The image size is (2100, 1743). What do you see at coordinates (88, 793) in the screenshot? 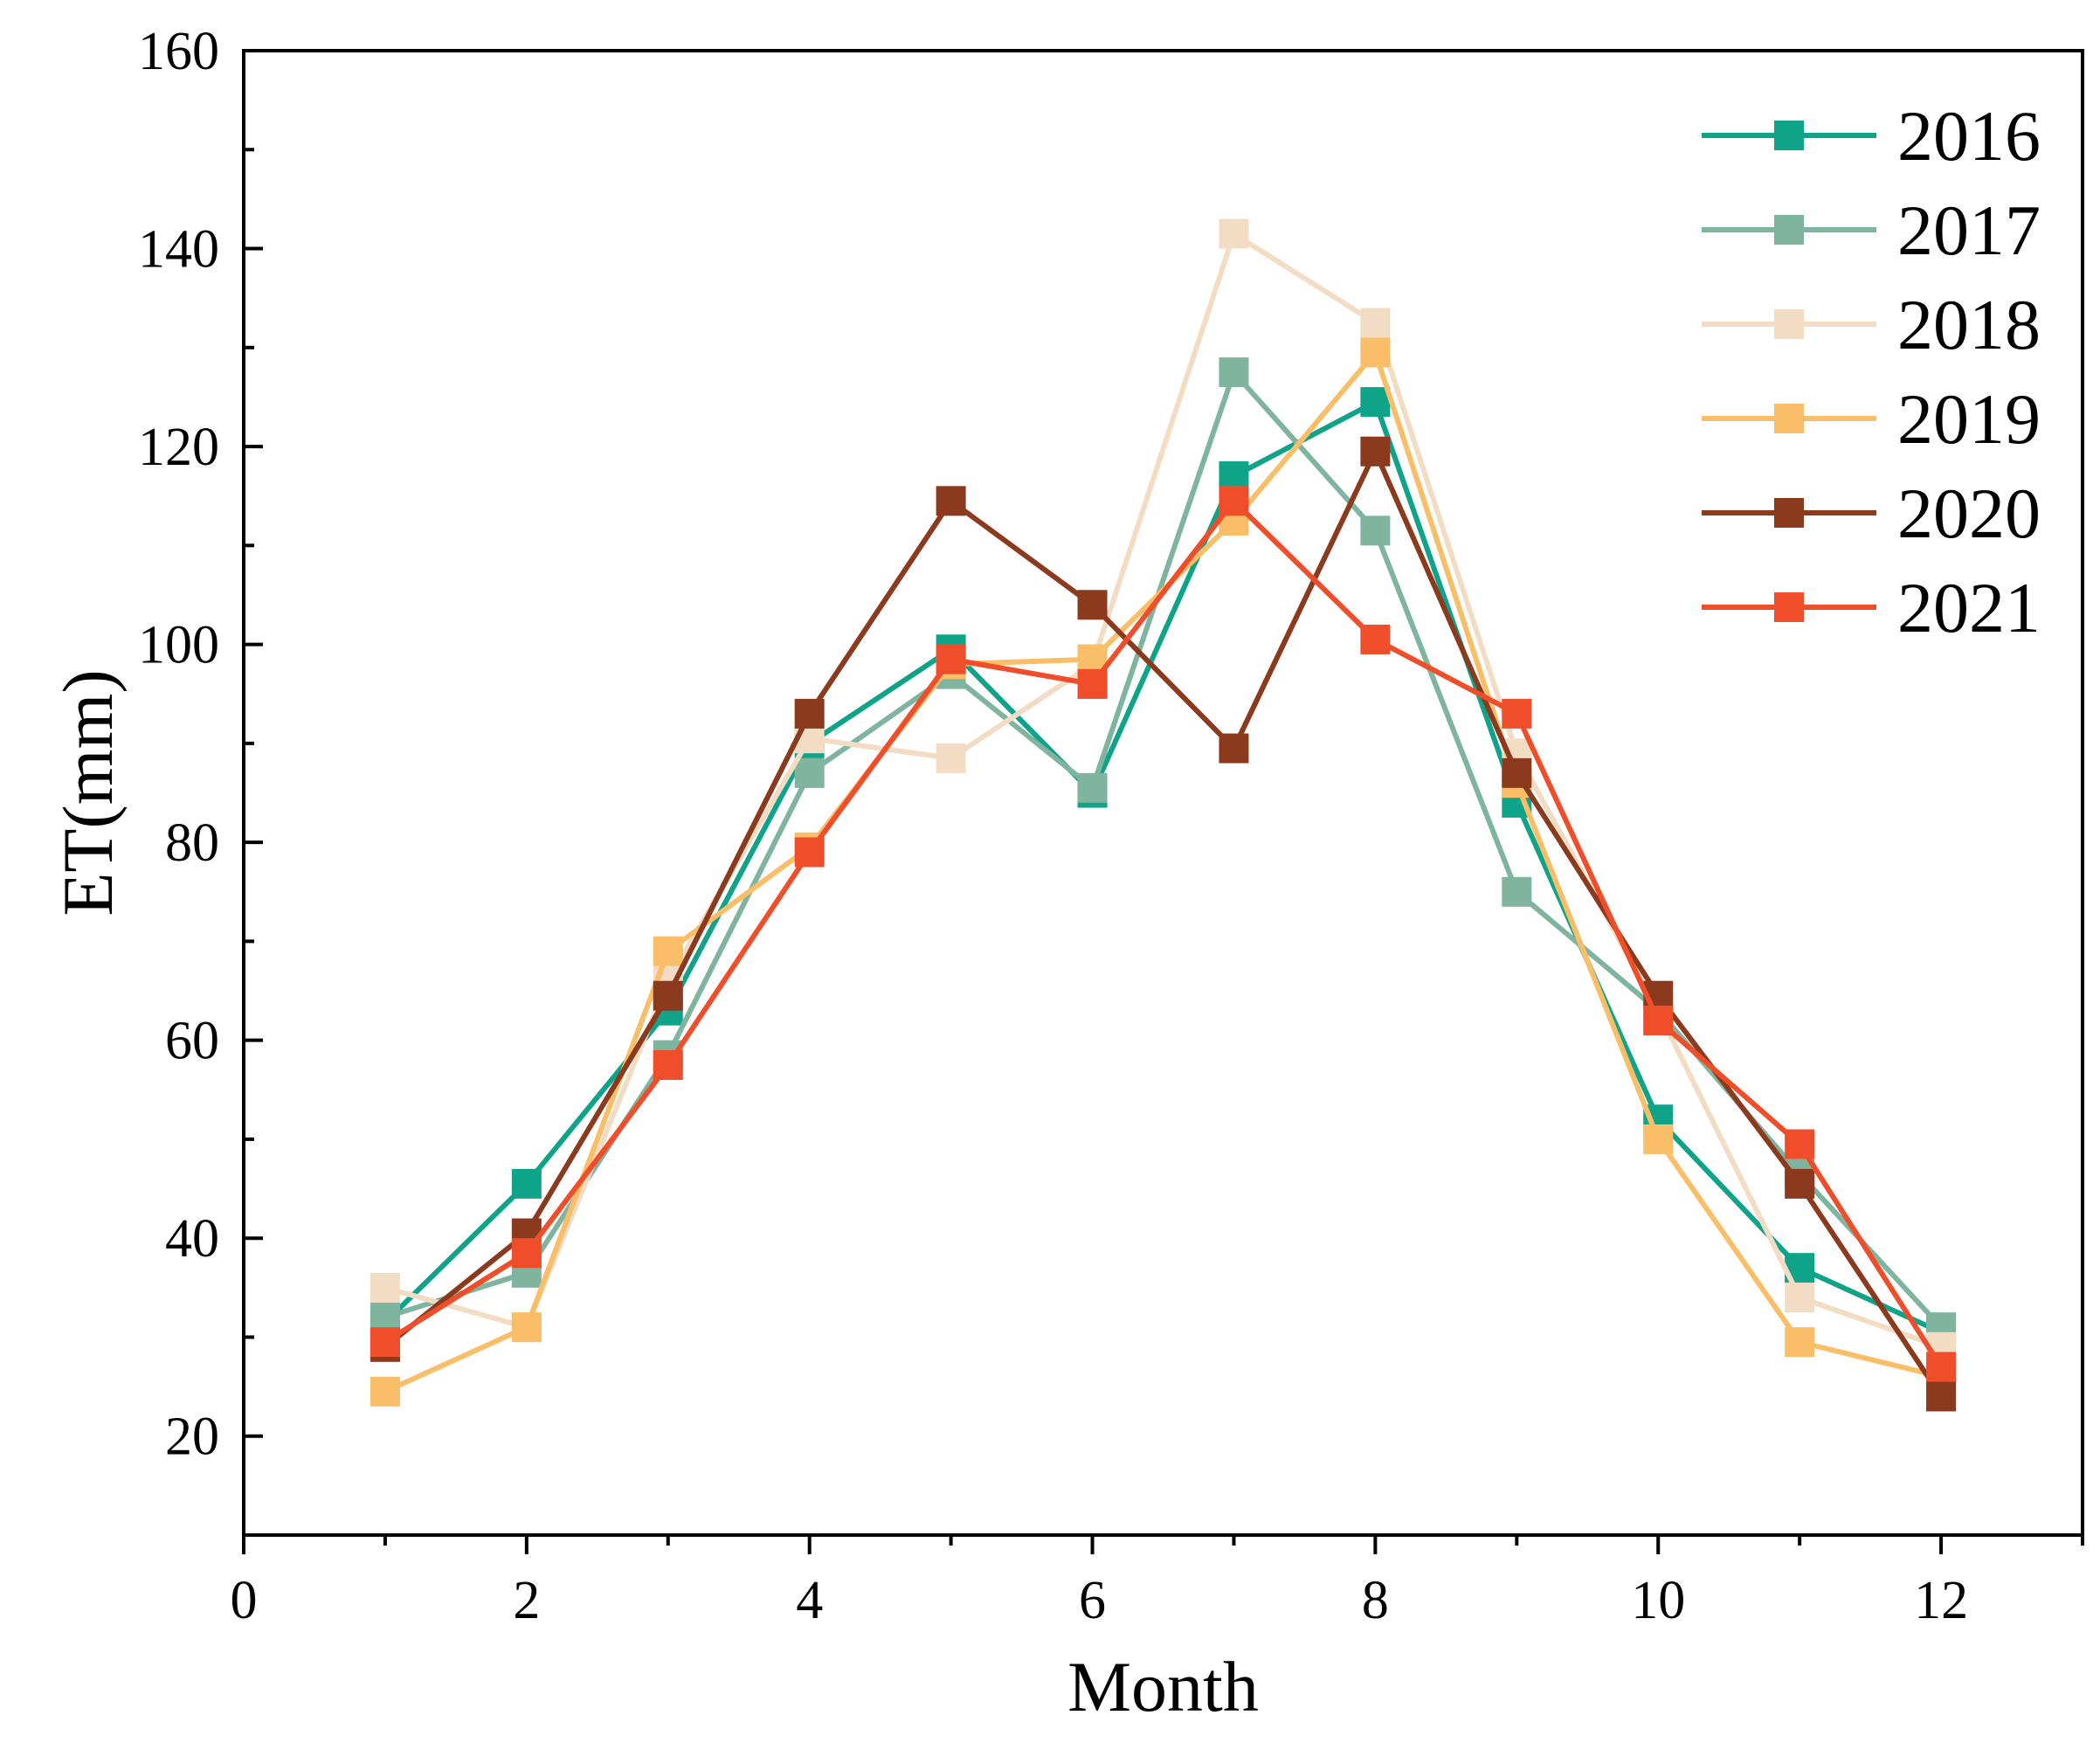
I see `y-axis-title: ET(mm)` at bounding box center [88, 793].